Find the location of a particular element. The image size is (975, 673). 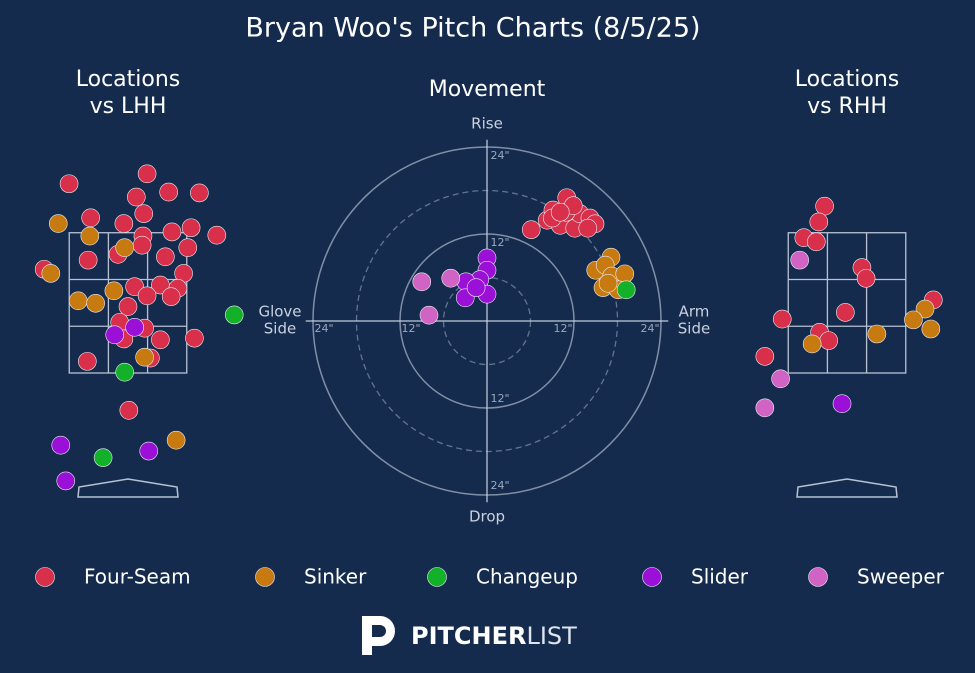

axis-label: Drop is located at coordinates (487, 517).